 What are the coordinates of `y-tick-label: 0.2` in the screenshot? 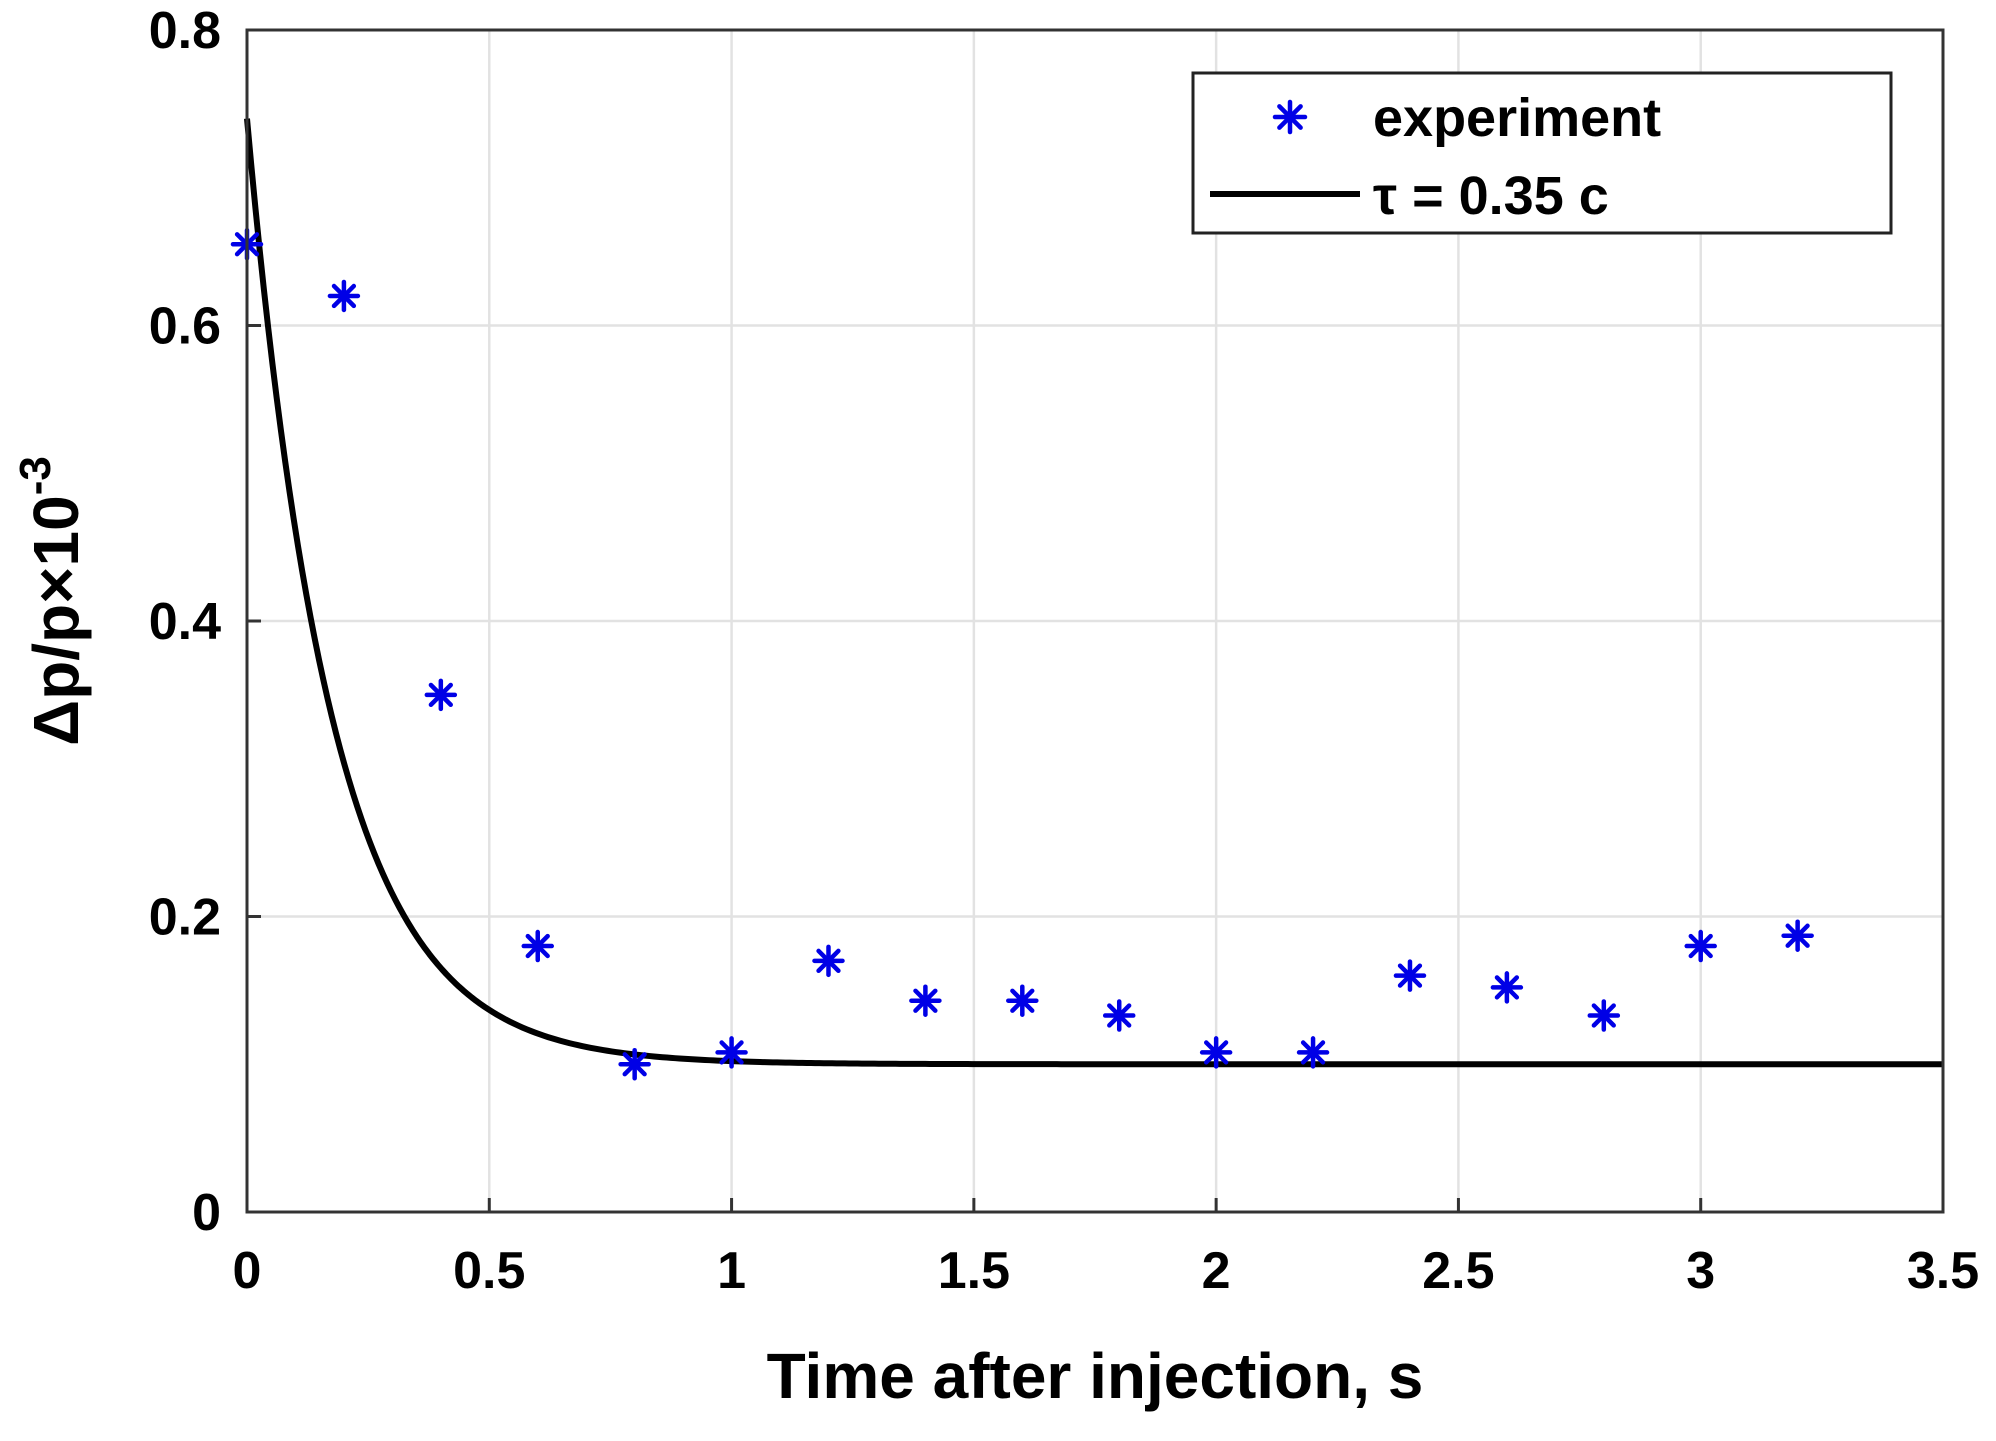 It's located at (185, 918).